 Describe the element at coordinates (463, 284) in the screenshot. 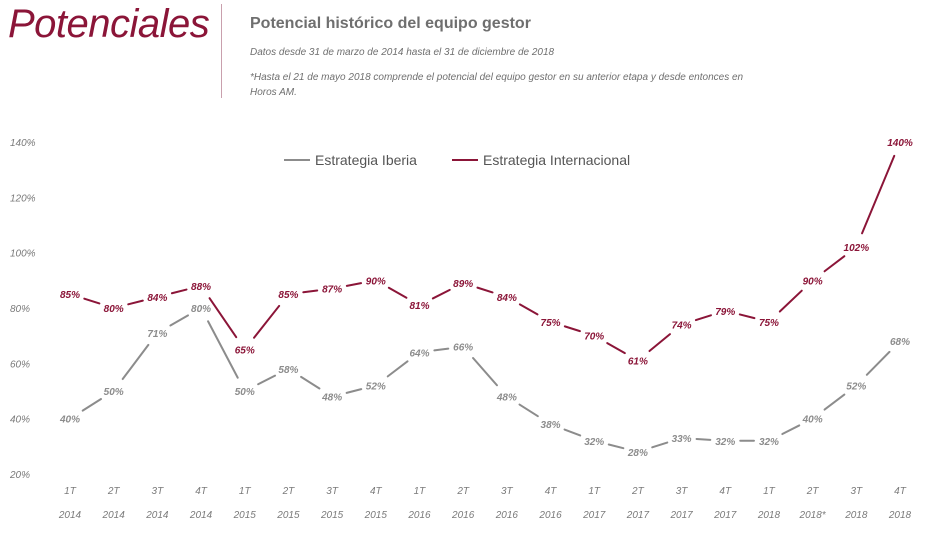

I see `data-label-internacional: 89%` at that location.